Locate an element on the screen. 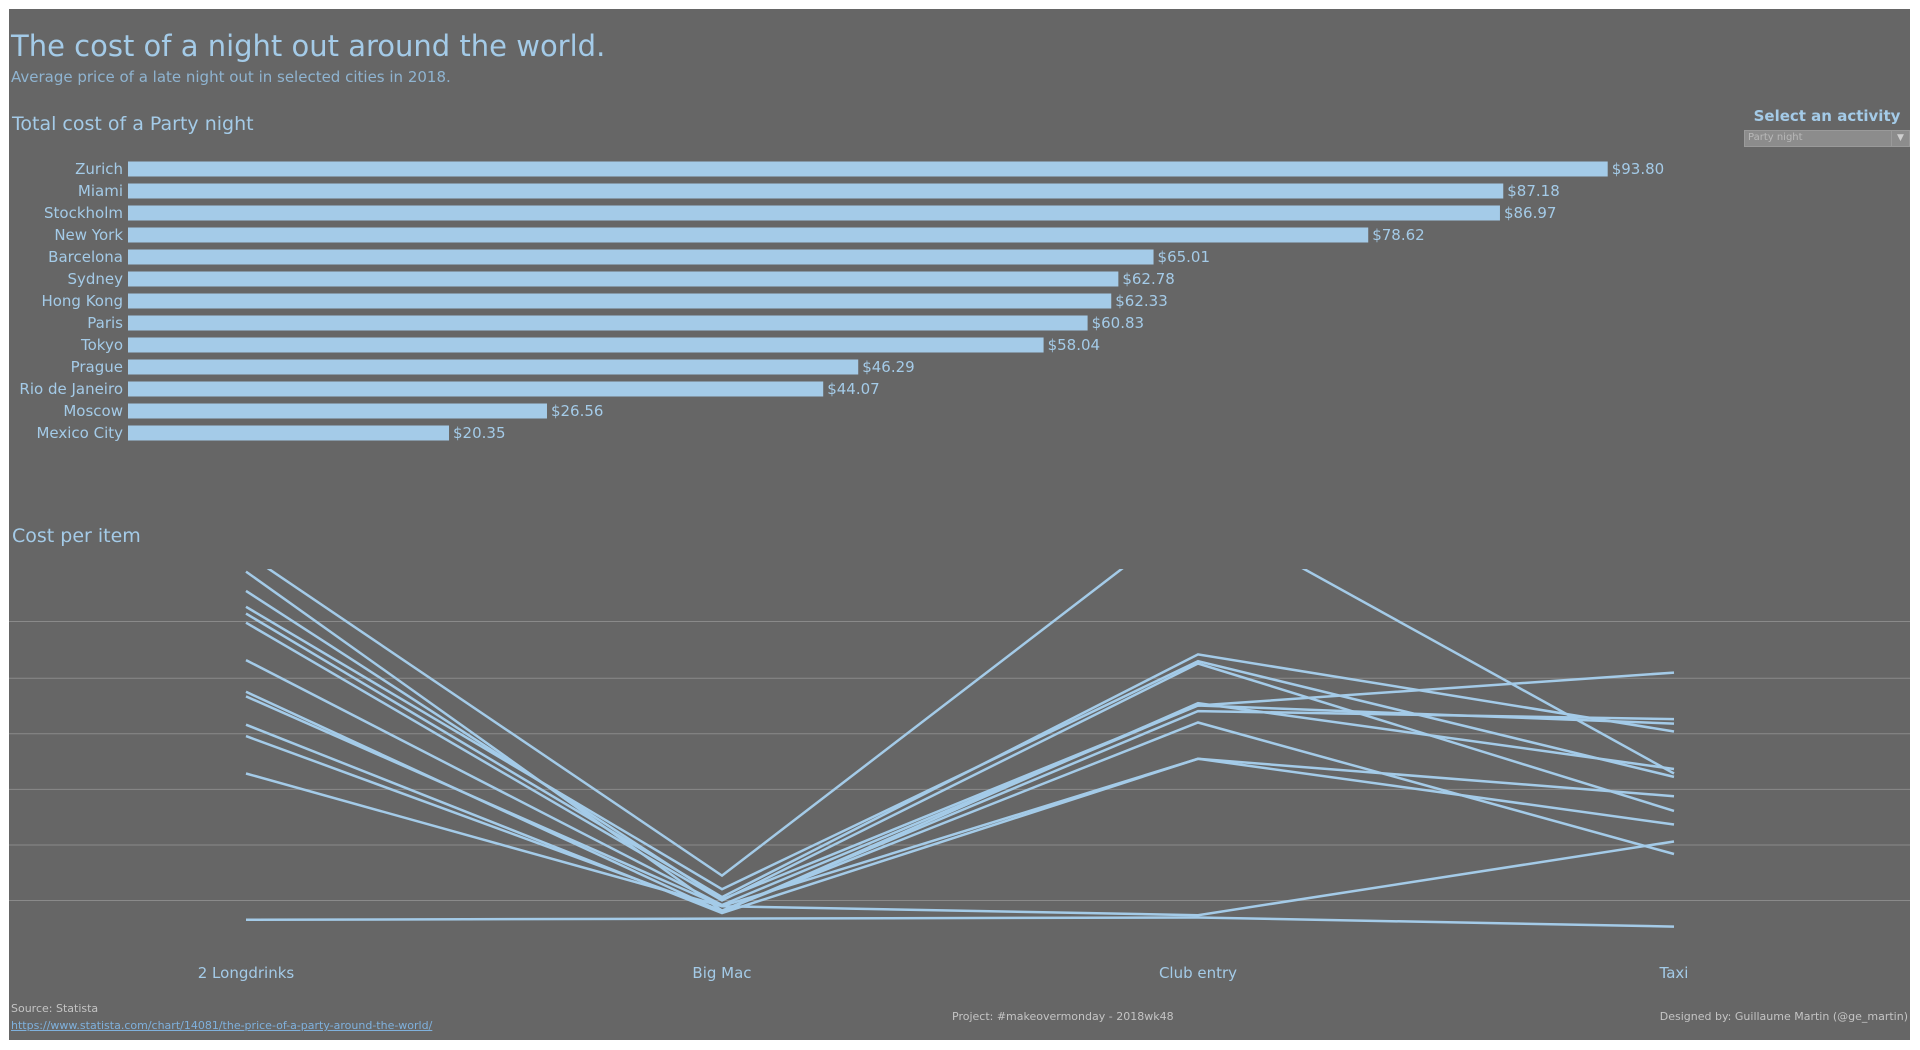  activity-filter: Select an activity Party night ▼ is located at coordinates (1827, 127).